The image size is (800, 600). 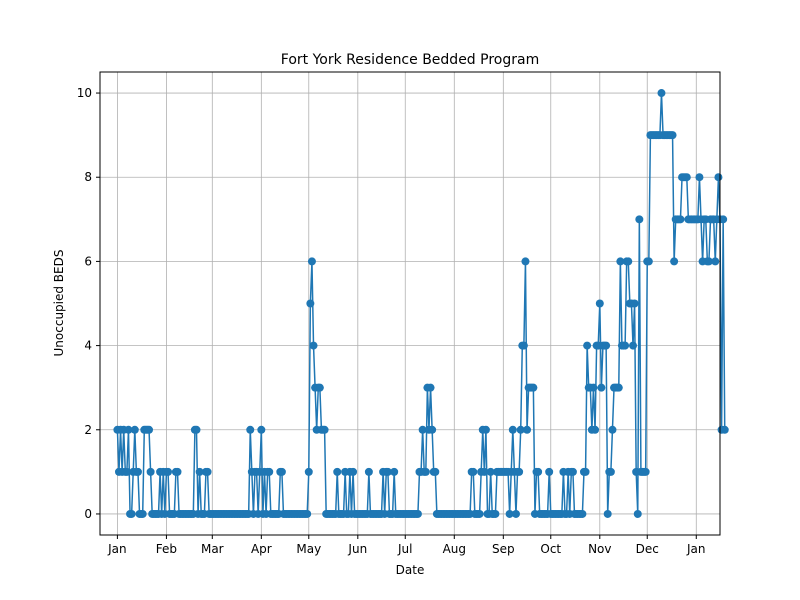 I want to click on y-tick-label: 8, so click(x=88, y=177).